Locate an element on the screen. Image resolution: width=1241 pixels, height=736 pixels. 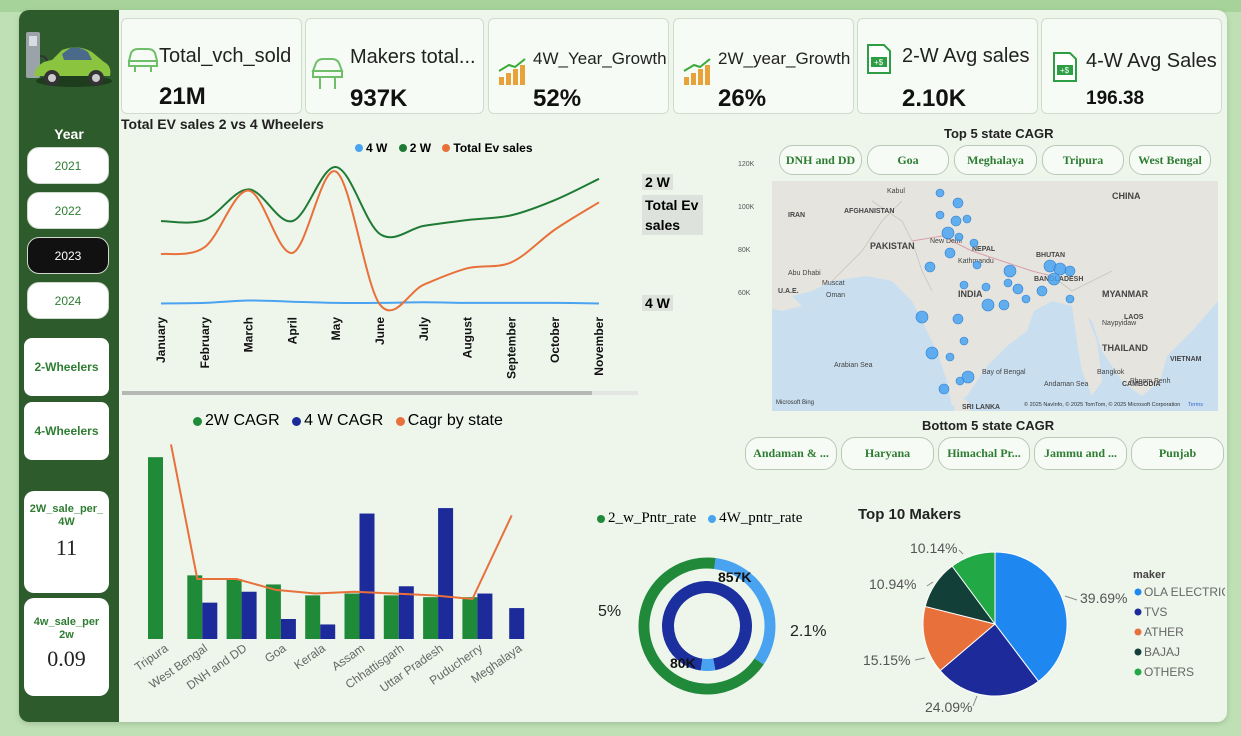
legend-4w-pntr: 4W_pntr_rate is located at coordinates (755, 518).